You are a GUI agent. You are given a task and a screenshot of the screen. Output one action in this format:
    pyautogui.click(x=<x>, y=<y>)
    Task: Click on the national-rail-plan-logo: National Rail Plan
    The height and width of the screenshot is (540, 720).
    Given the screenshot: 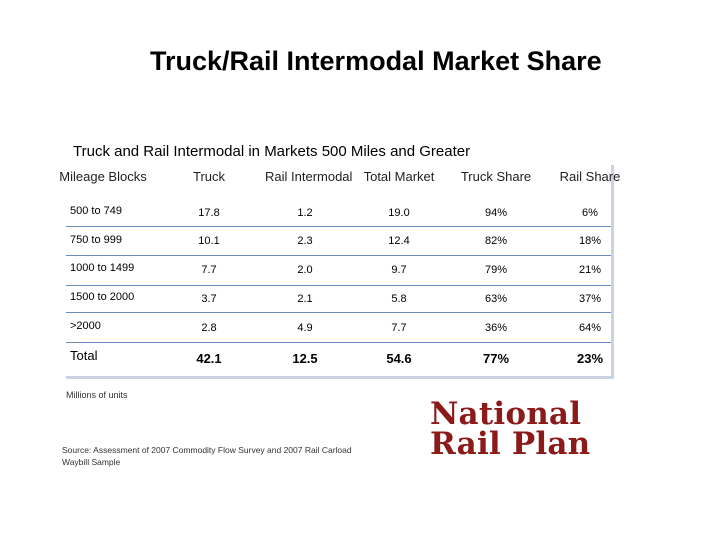 What is the action you would take?
    pyautogui.click(x=510, y=433)
    